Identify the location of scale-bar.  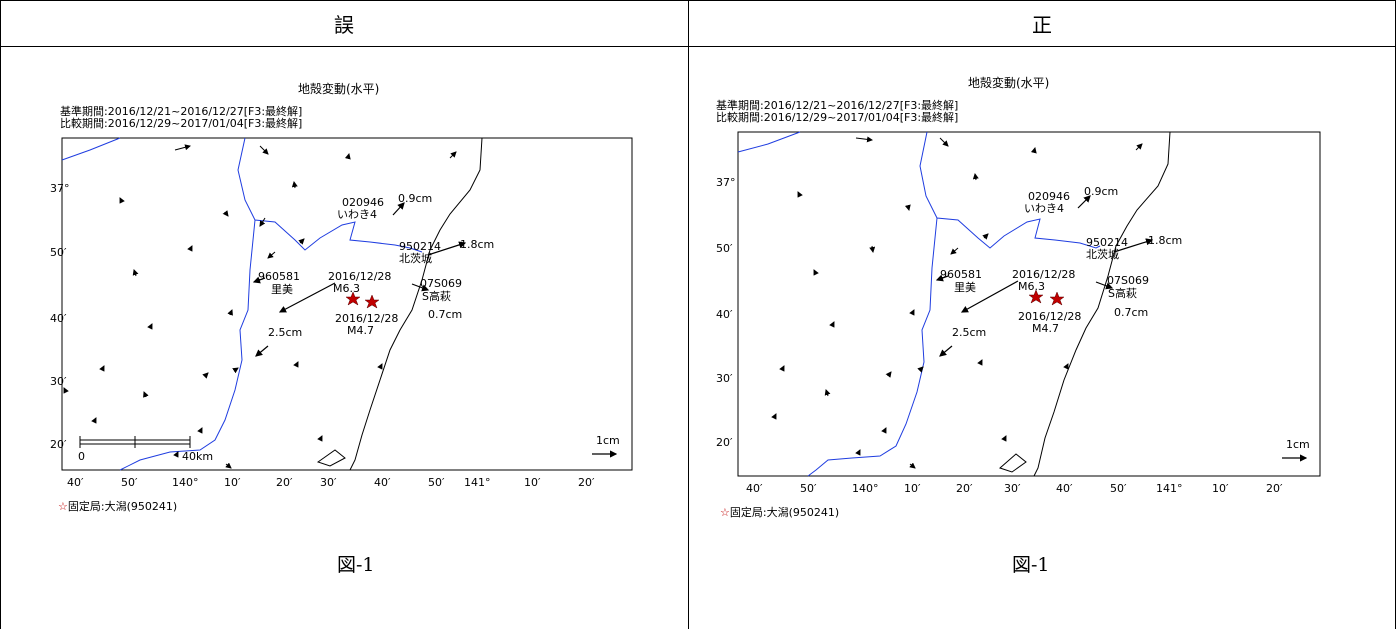
(135, 442).